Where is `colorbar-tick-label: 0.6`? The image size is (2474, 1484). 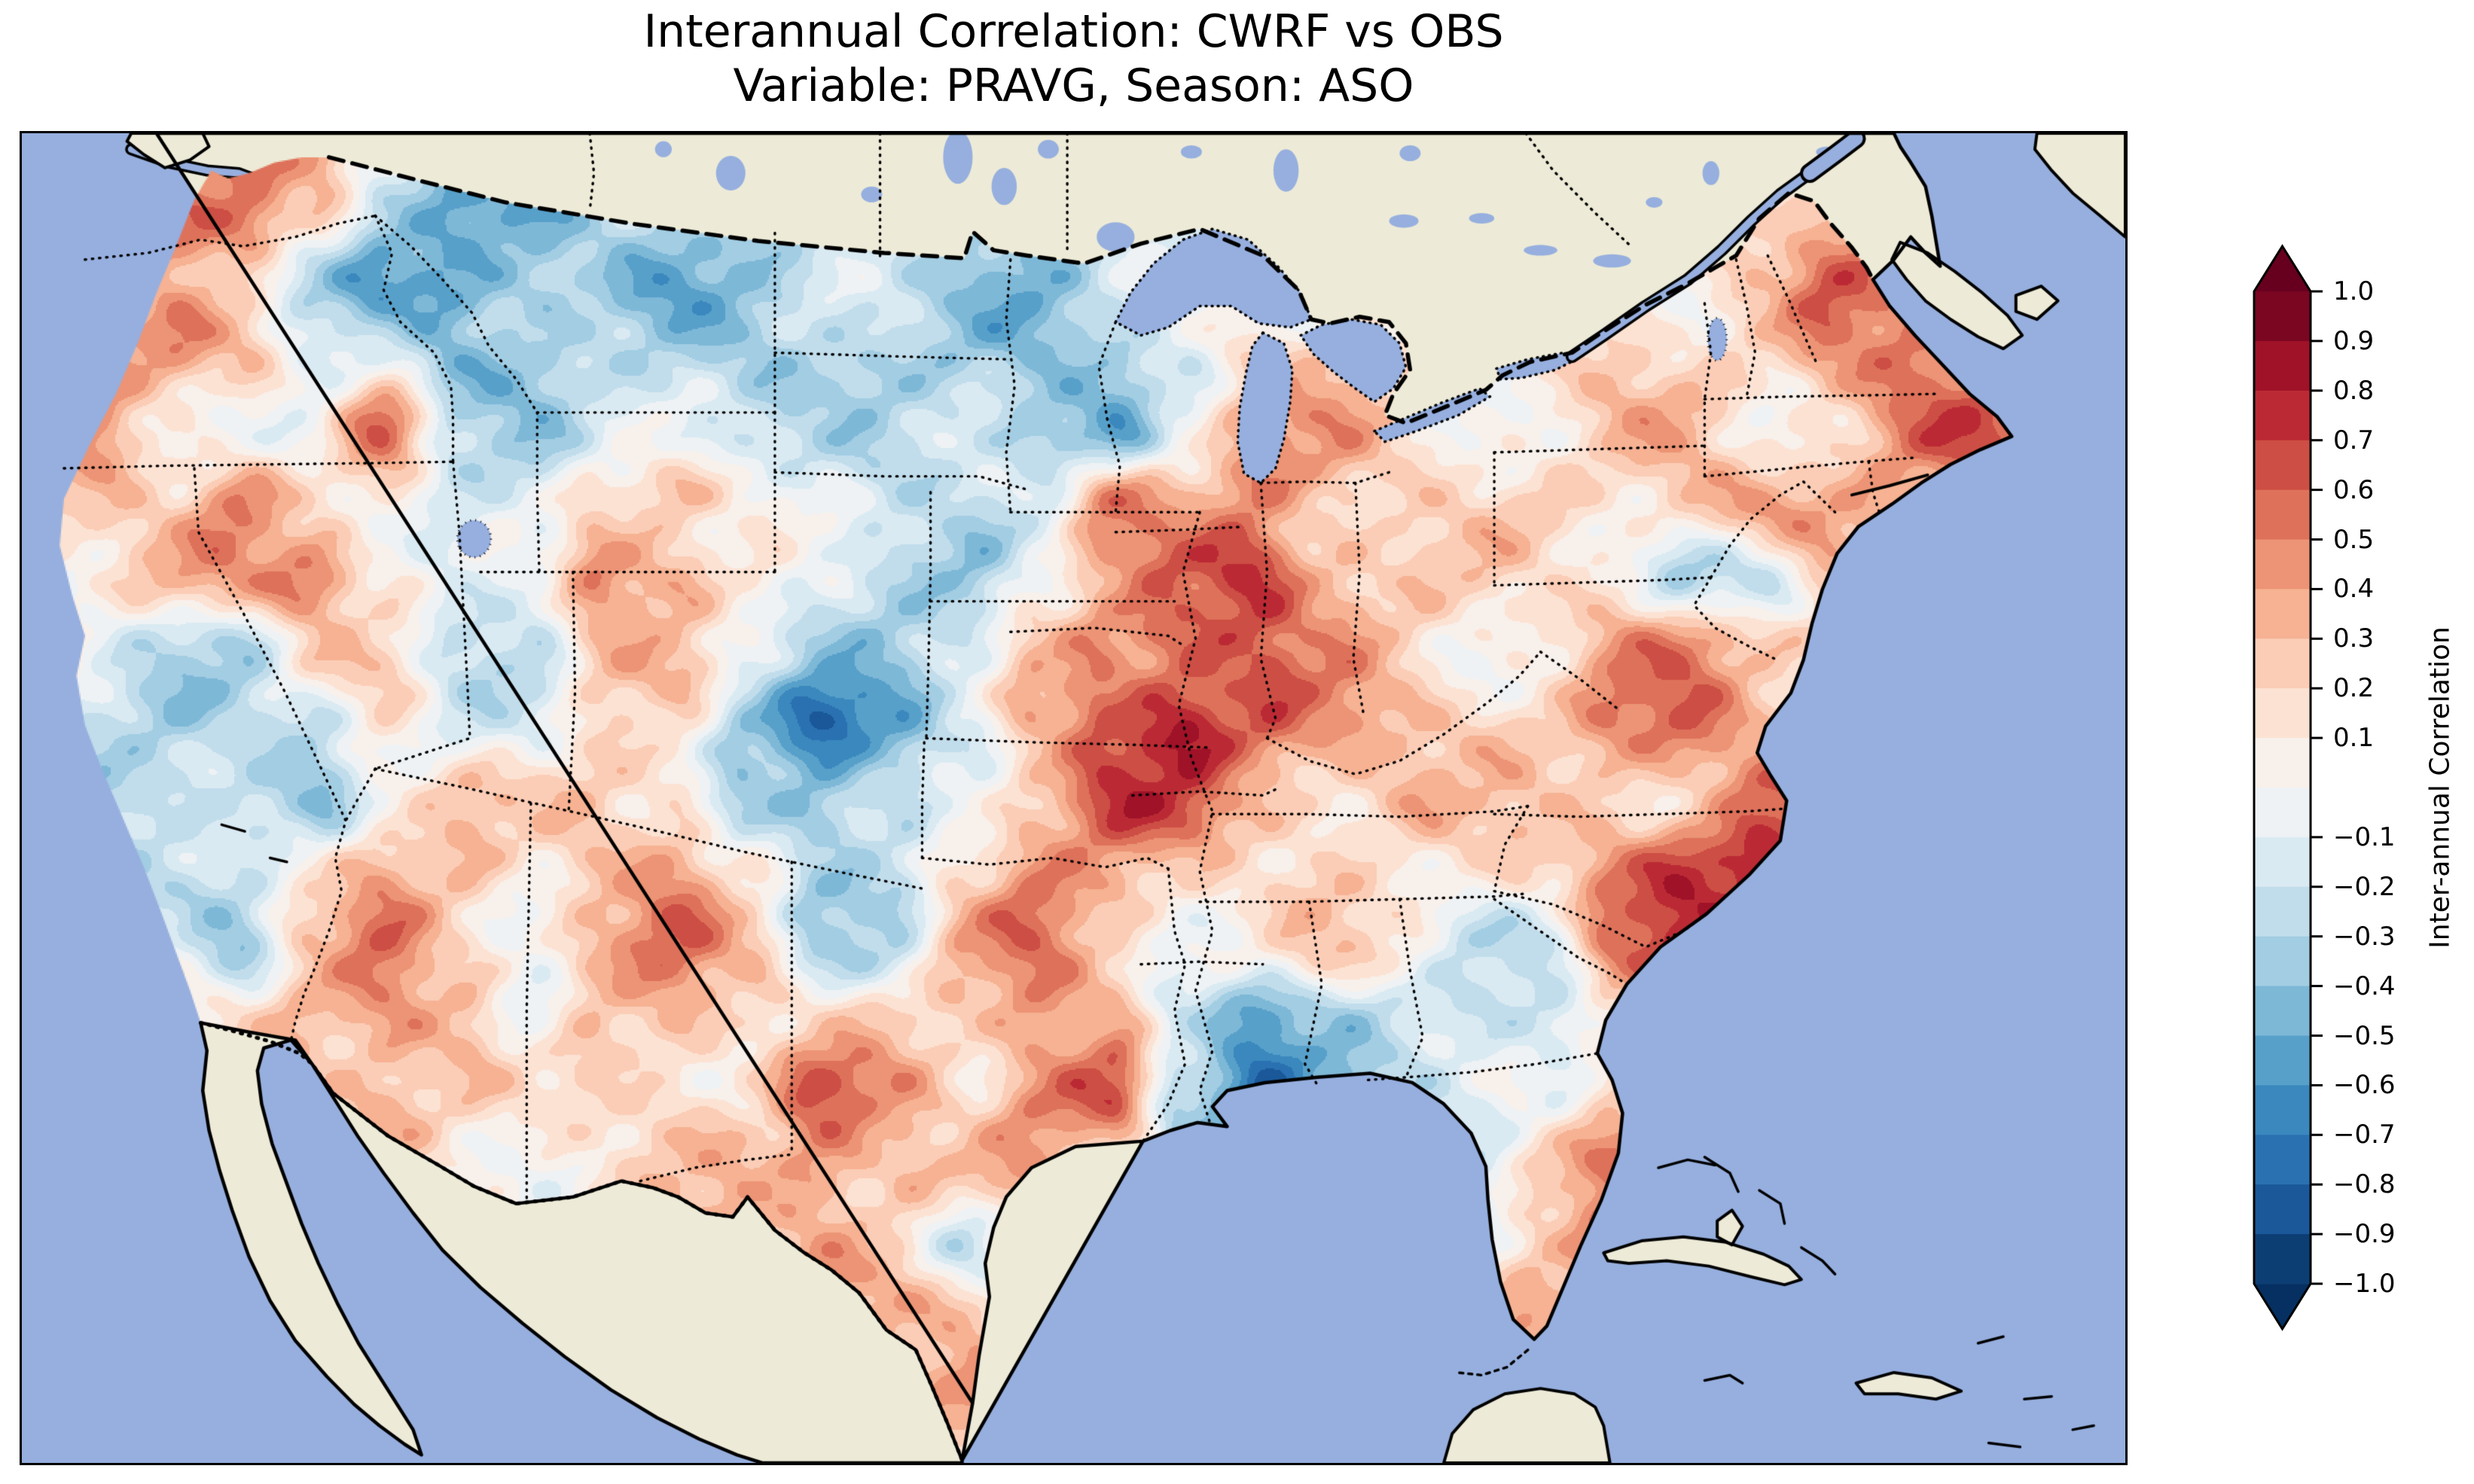 colorbar-tick-label: 0.6 is located at coordinates (2354, 489).